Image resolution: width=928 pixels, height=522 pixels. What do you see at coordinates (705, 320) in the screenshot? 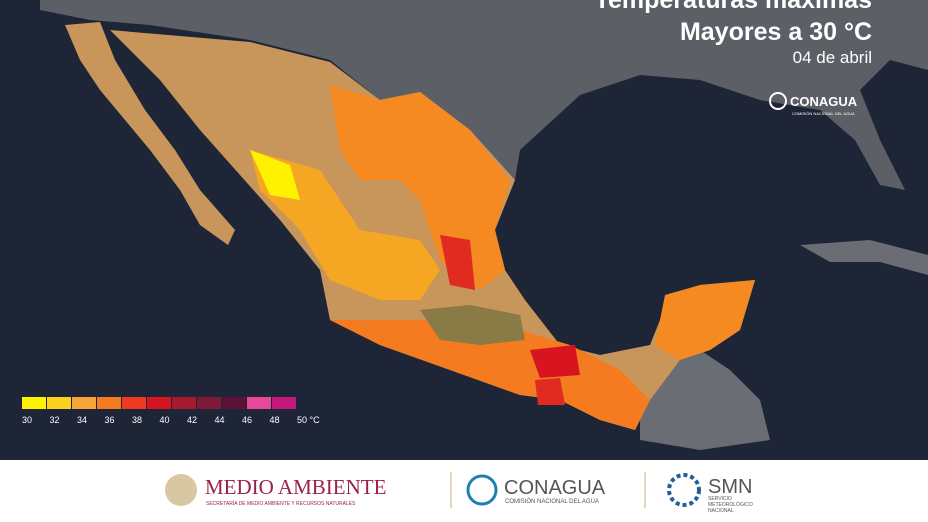
I see `heat-zone-yucatan` at bounding box center [705, 320].